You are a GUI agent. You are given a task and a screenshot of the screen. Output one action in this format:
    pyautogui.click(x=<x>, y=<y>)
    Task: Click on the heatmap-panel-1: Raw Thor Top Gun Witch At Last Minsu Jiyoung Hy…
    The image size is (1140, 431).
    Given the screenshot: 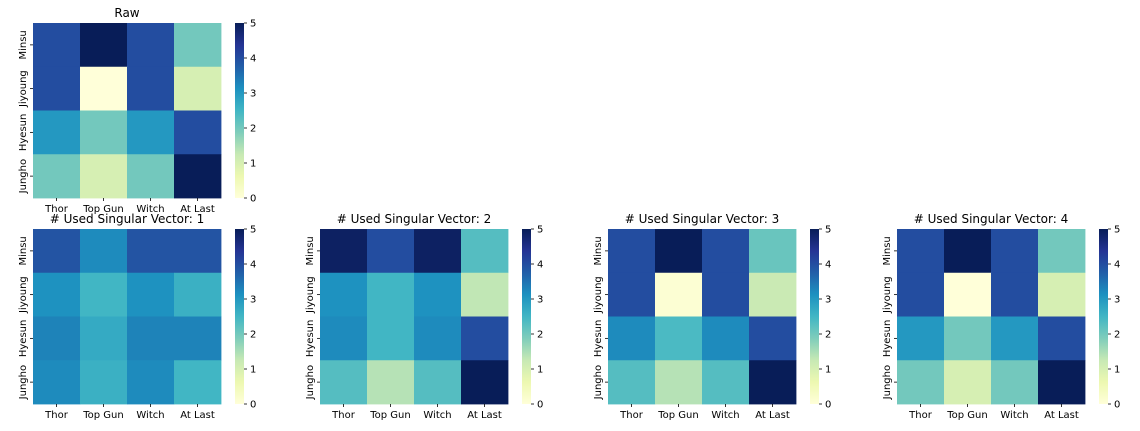 What is the action you would take?
    pyautogui.click(x=137, y=110)
    